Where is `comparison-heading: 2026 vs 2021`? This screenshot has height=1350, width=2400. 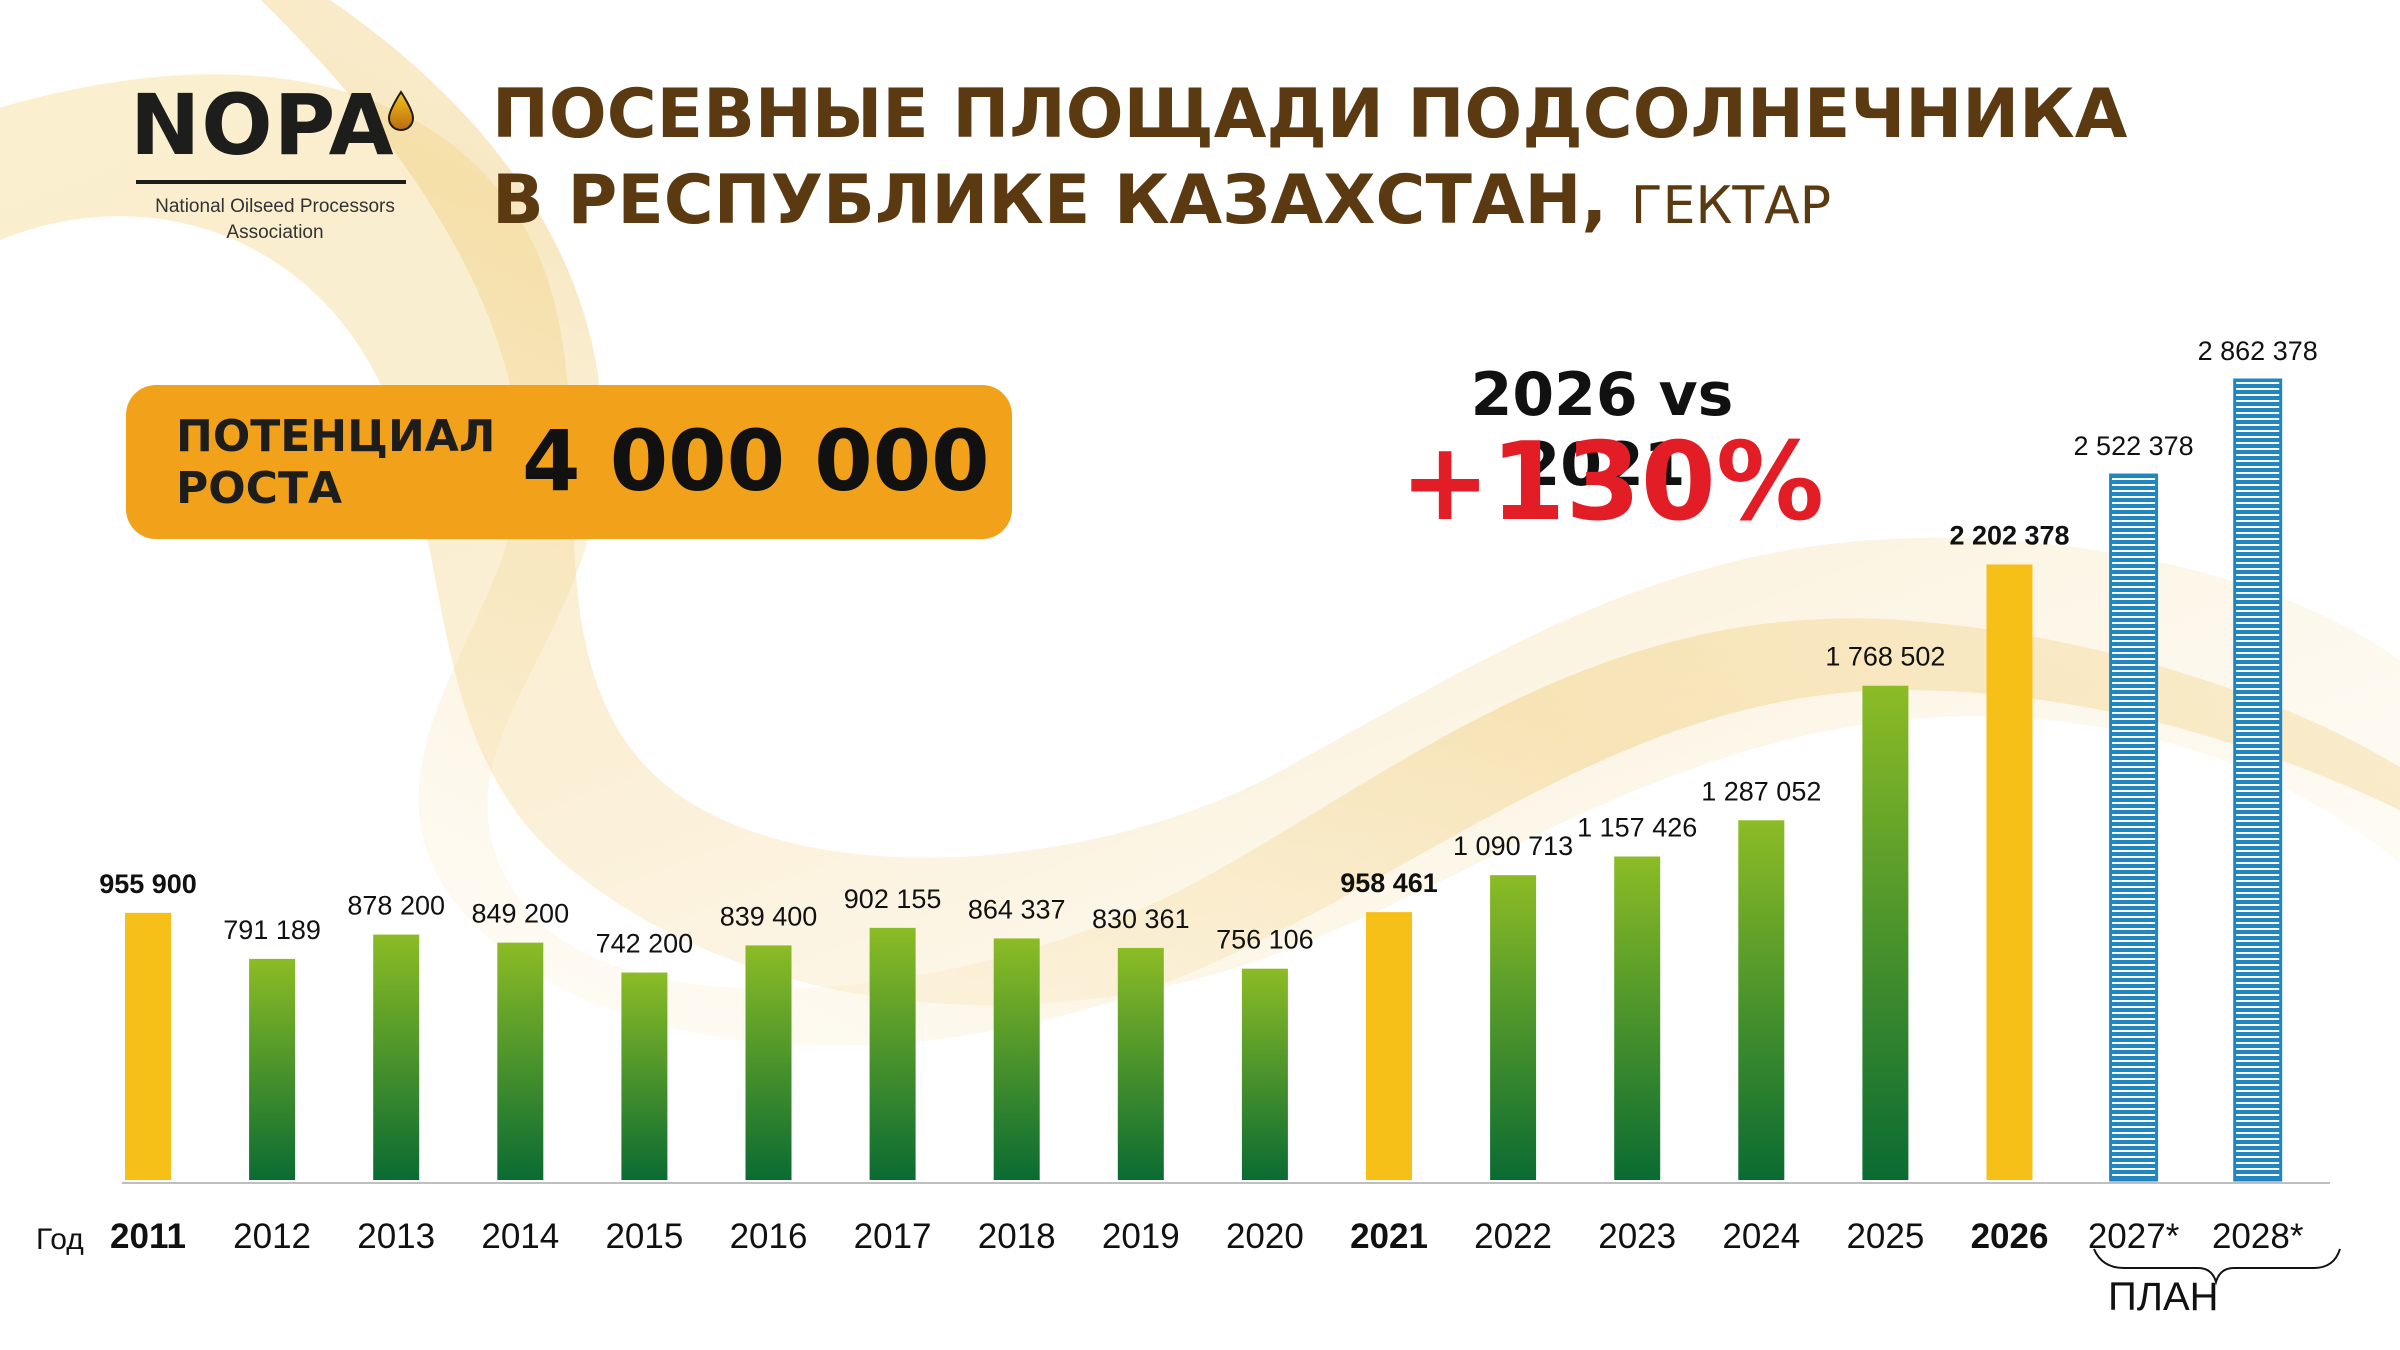 comparison-heading: 2026 vs 2021 is located at coordinates (1602, 430).